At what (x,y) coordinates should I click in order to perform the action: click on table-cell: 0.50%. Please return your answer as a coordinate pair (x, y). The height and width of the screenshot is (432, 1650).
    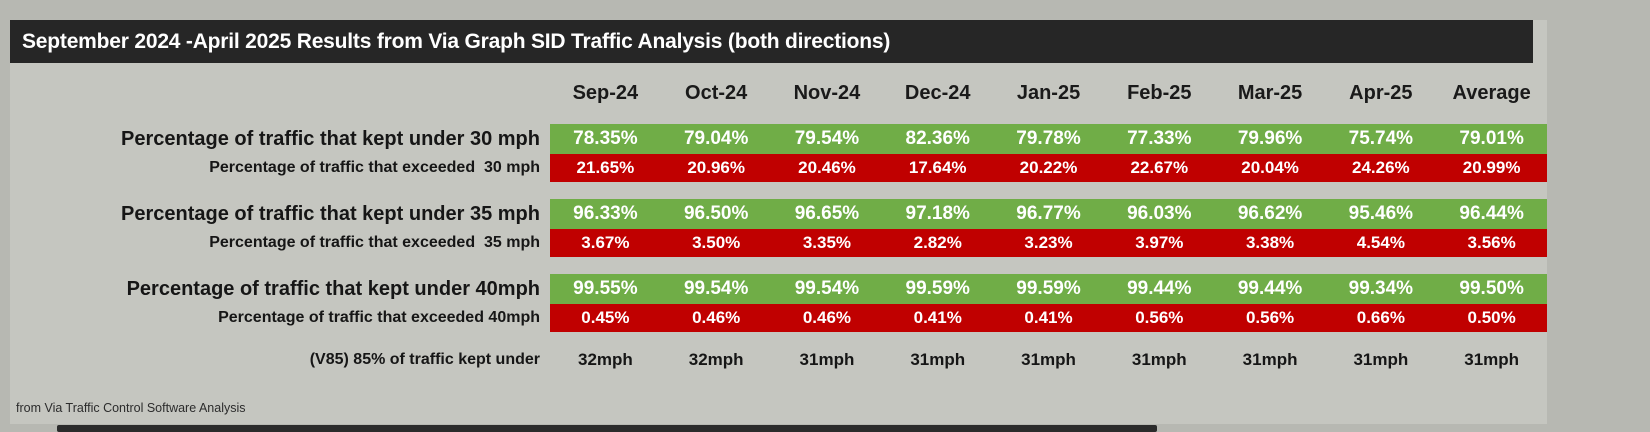
    Looking at the image, I should click on (1491, 317).